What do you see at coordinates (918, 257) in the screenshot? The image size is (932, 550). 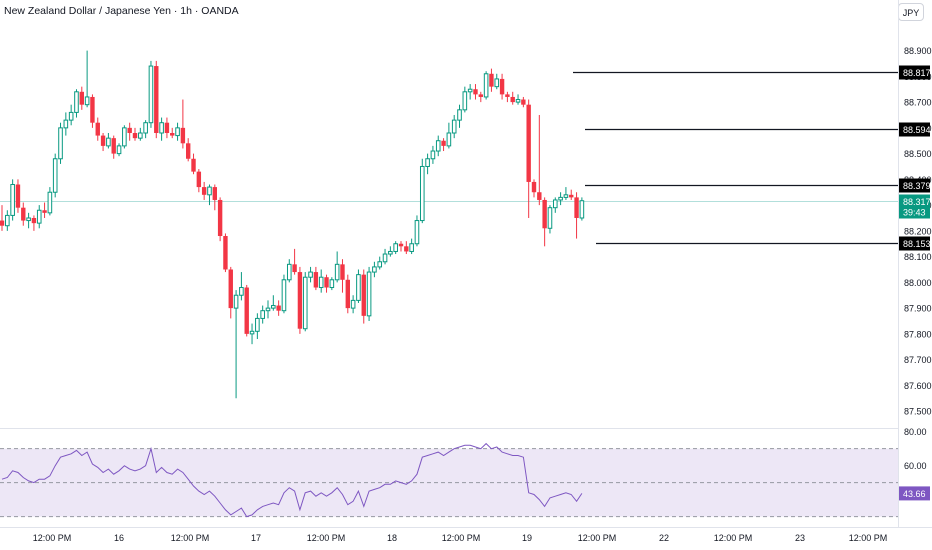 I see `price-tick-label: 88.100` at bounding box center [918, 257].